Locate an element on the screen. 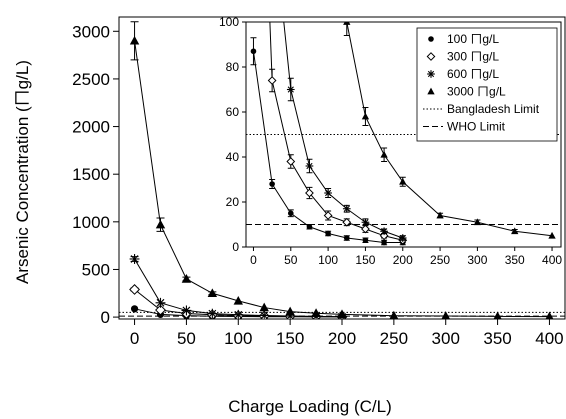  main-y-tick-label: 500 is located at coordinates (96, 269).